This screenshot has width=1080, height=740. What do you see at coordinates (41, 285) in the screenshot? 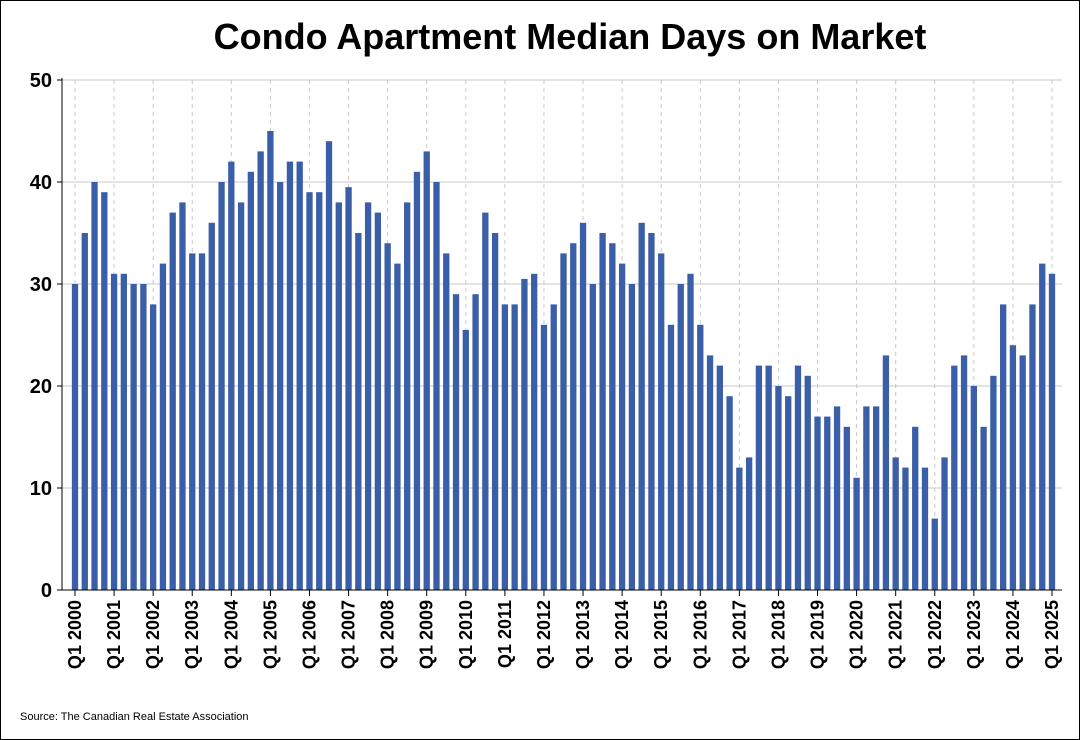
I see `y-tick-label: 30` at bounding box center [41, 285].